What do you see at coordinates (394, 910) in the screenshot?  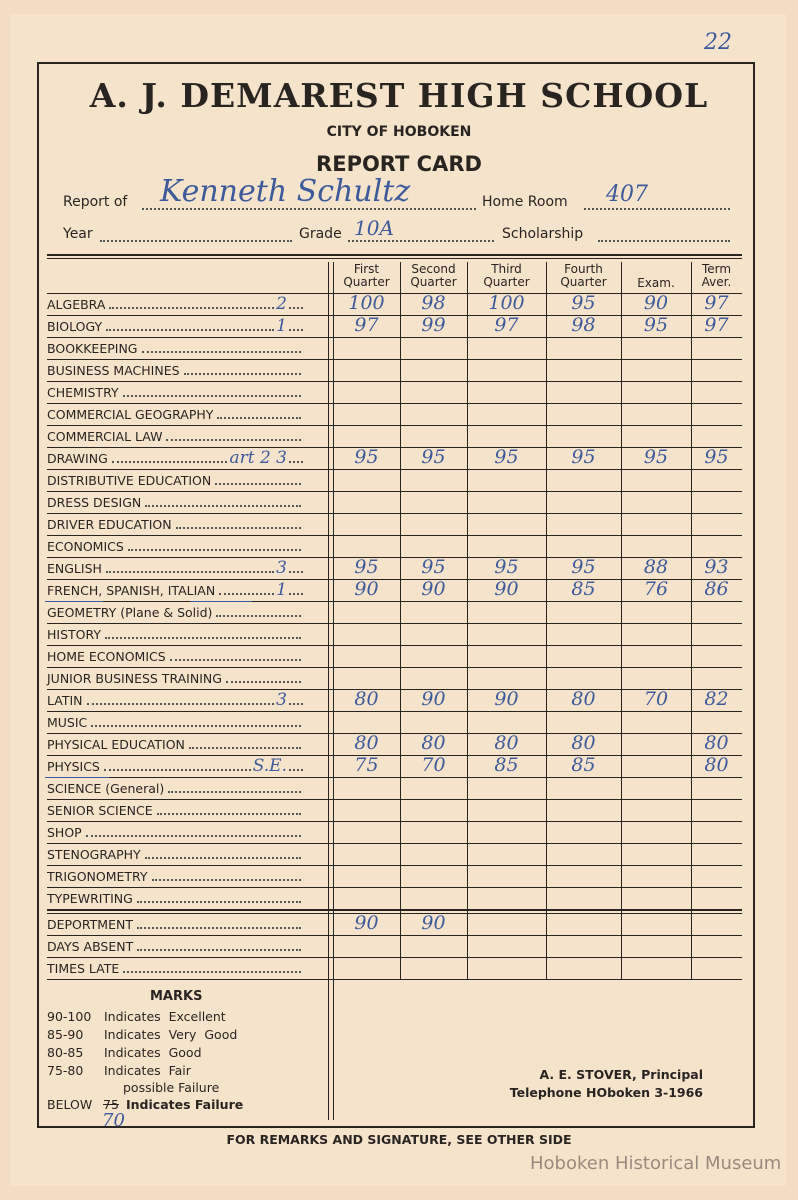 I see `section-rule` at bounding box center [394, 910].